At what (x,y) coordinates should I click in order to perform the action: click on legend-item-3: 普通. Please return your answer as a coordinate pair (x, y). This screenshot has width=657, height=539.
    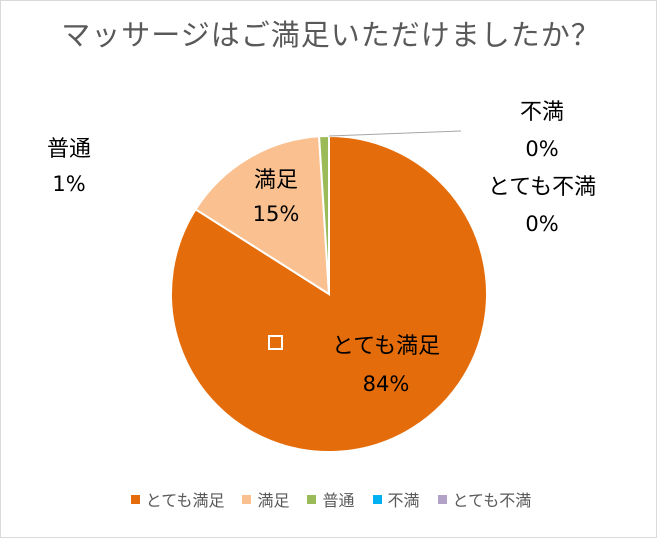
    Looking at the image, I should click on (331, 499).